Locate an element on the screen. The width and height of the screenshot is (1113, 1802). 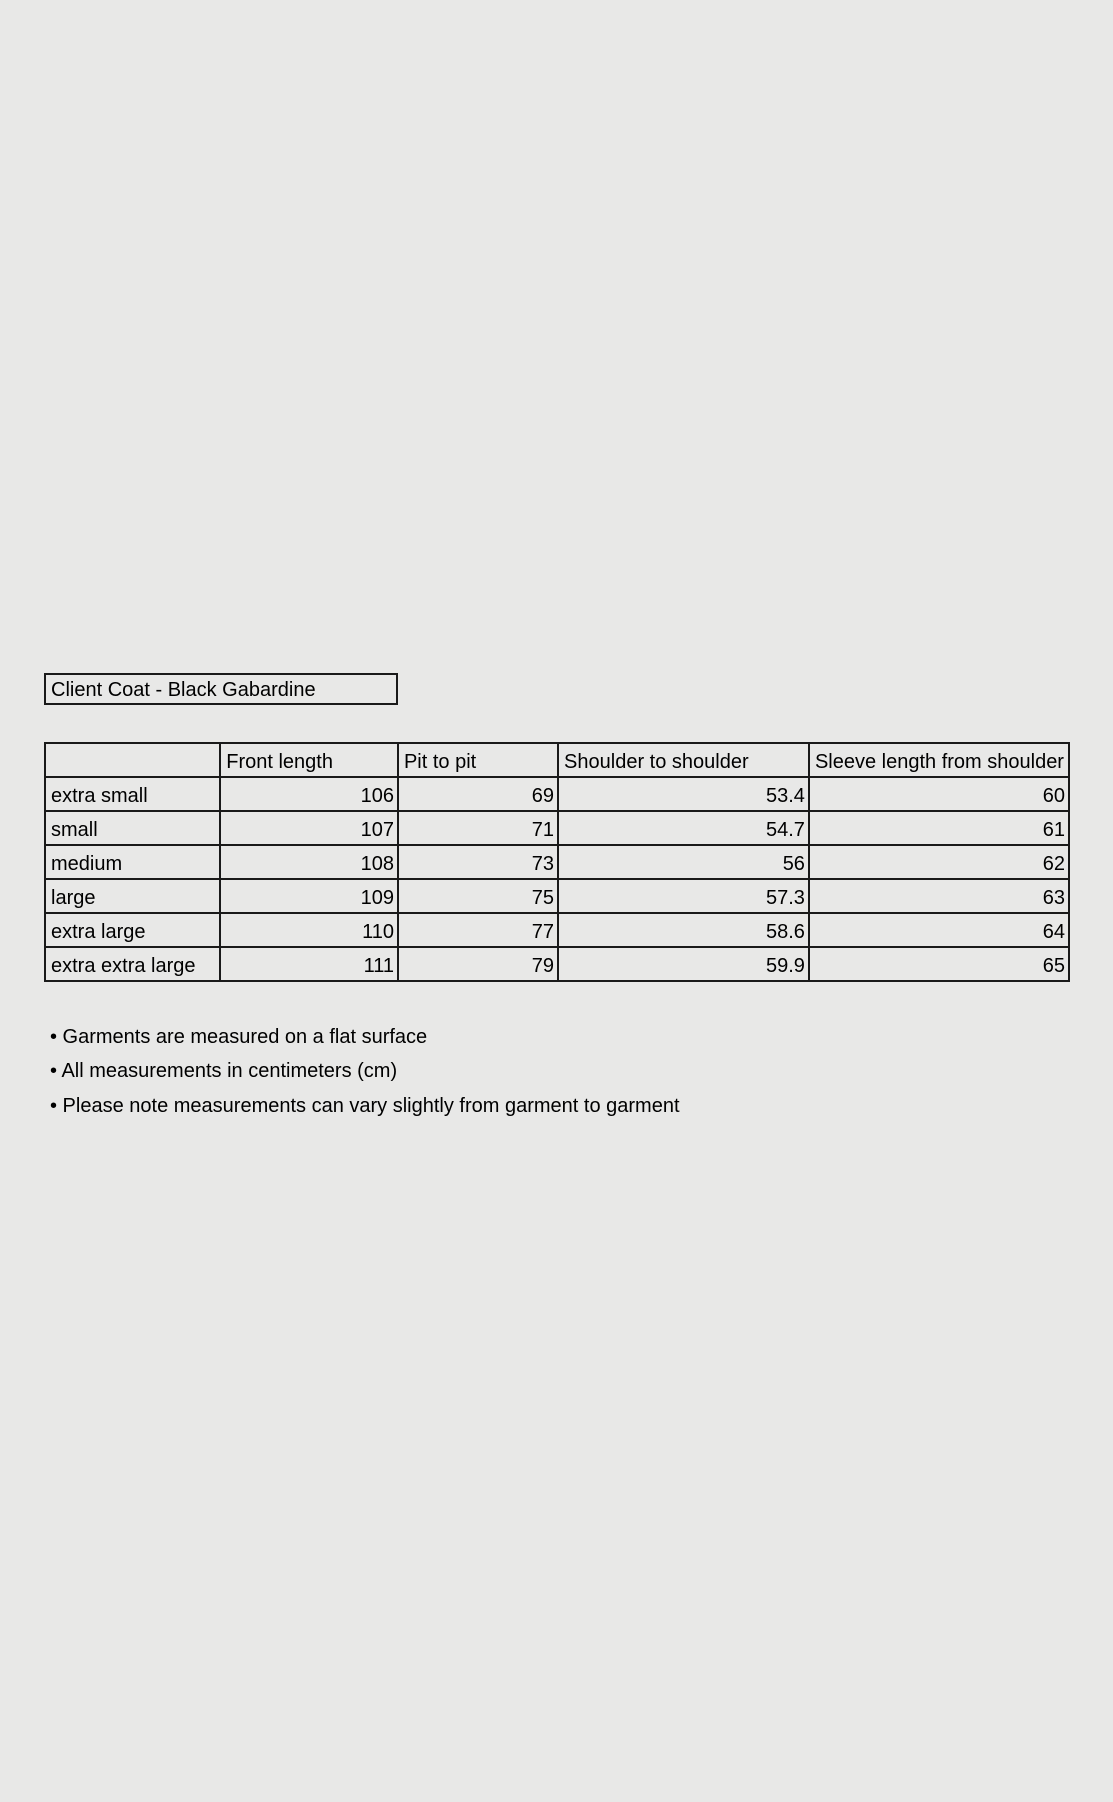
column-header: Shoulder to shoulder is located at coordinates (683, 760).